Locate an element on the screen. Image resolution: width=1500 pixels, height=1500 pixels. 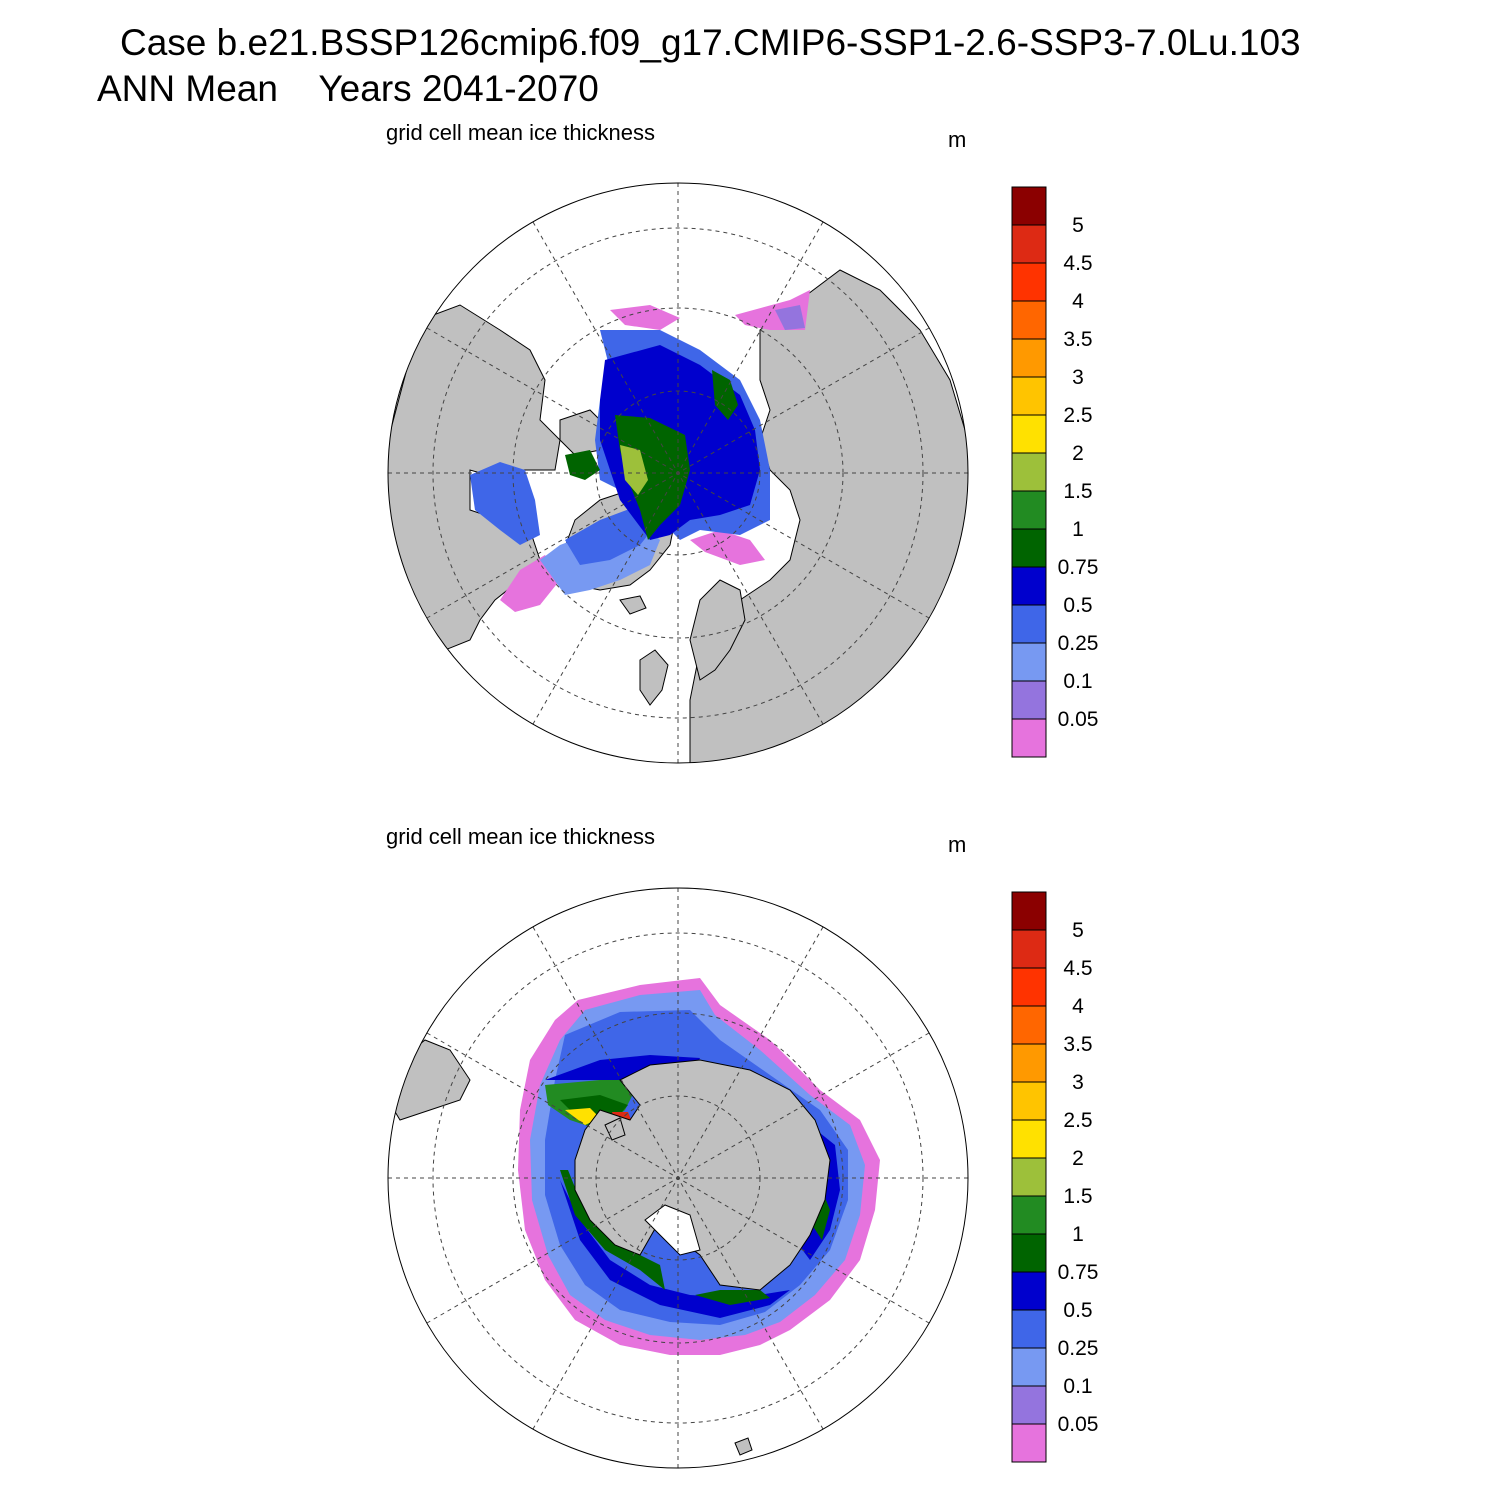
south-colorbar-tick-label: 2 is located at coordinates (1078, 1158).